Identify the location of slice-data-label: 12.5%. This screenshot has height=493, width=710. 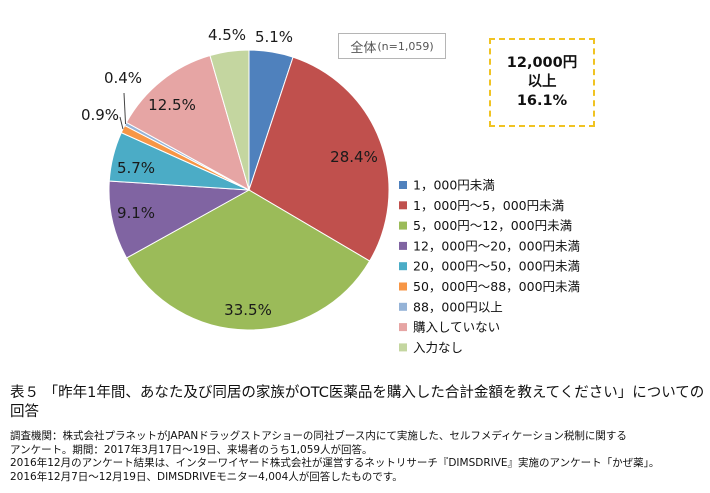
(172, 105).